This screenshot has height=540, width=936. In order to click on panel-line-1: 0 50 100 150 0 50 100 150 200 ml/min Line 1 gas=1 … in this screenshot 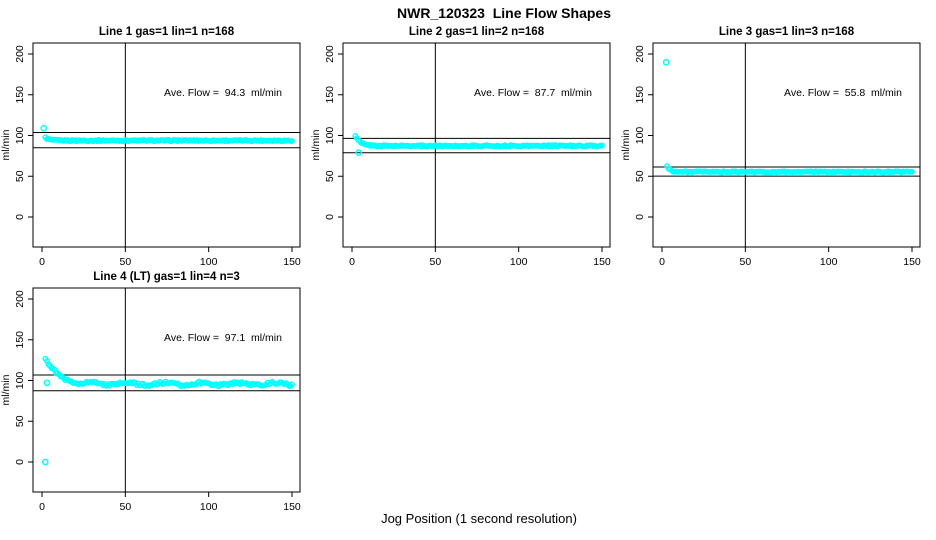, I will do `click(150, 147)`.